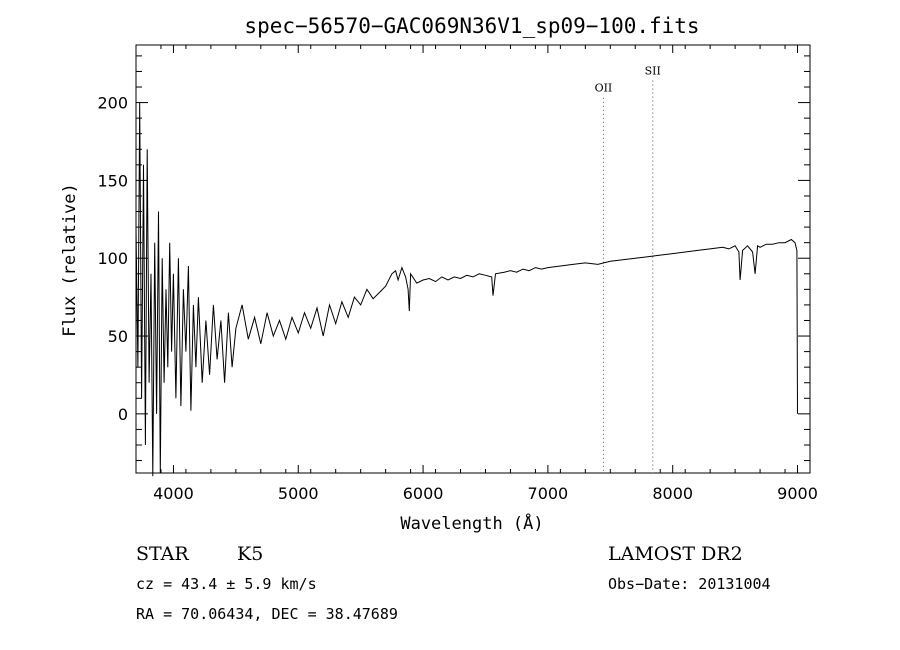  I want to click on y-tick-label: 0, so click(123, 414).